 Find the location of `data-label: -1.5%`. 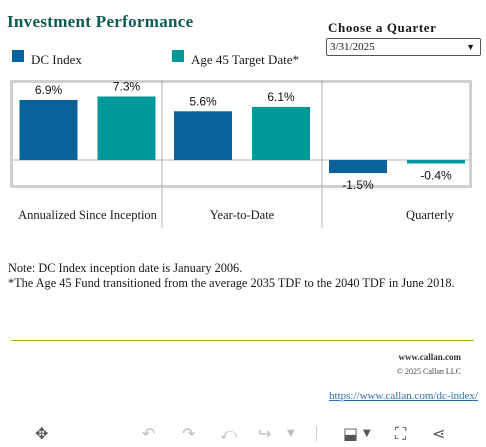

data-label: -1.5% is located at coordinates (358, 185).